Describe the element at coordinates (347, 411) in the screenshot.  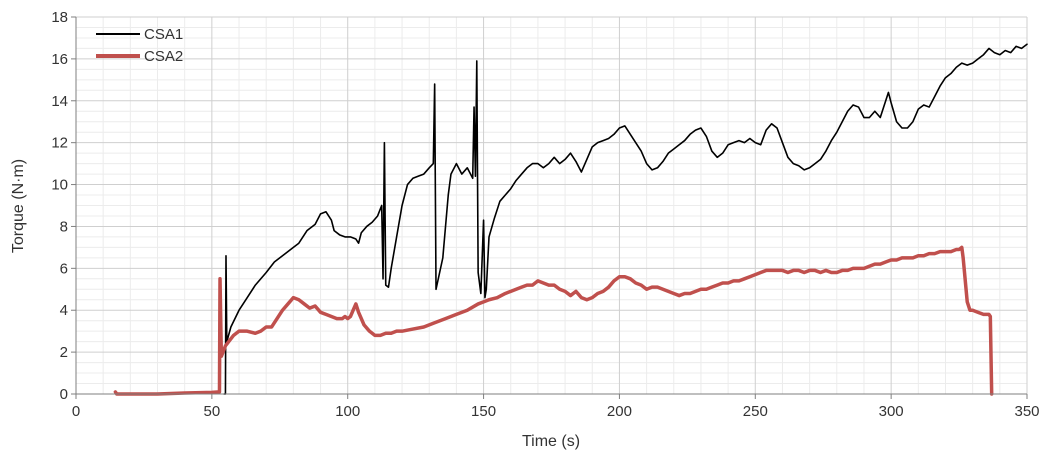
I see `x-tick-label: 100` at that location.